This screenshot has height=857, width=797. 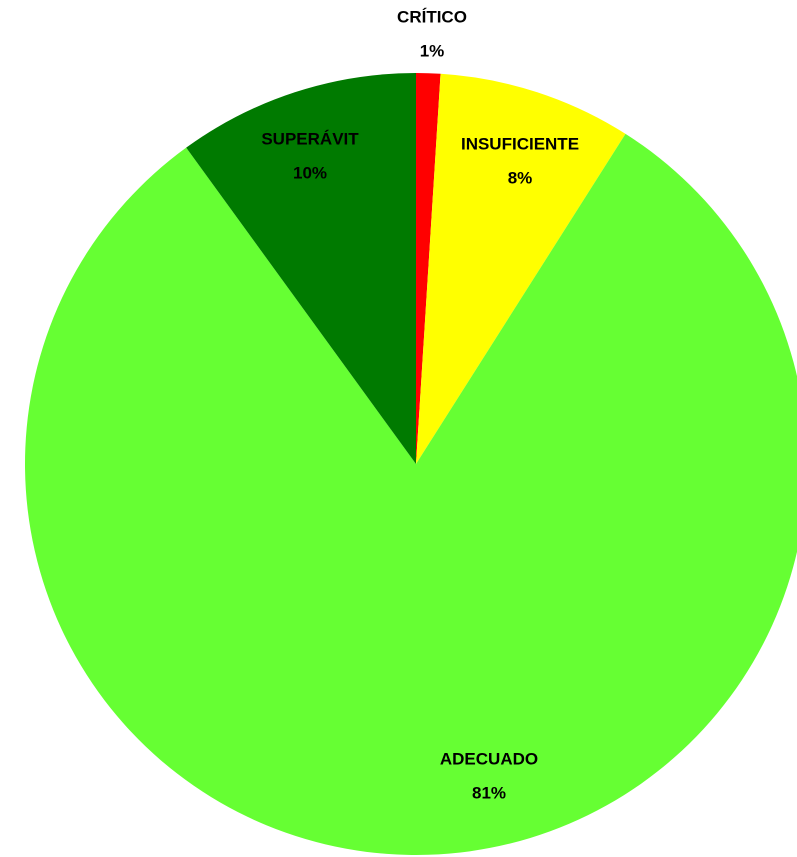 What do you see at coordinates (432, 16) in the screenshot?
I see `slice-category-label: CRÍTICO` at bounding box center [432, 16].